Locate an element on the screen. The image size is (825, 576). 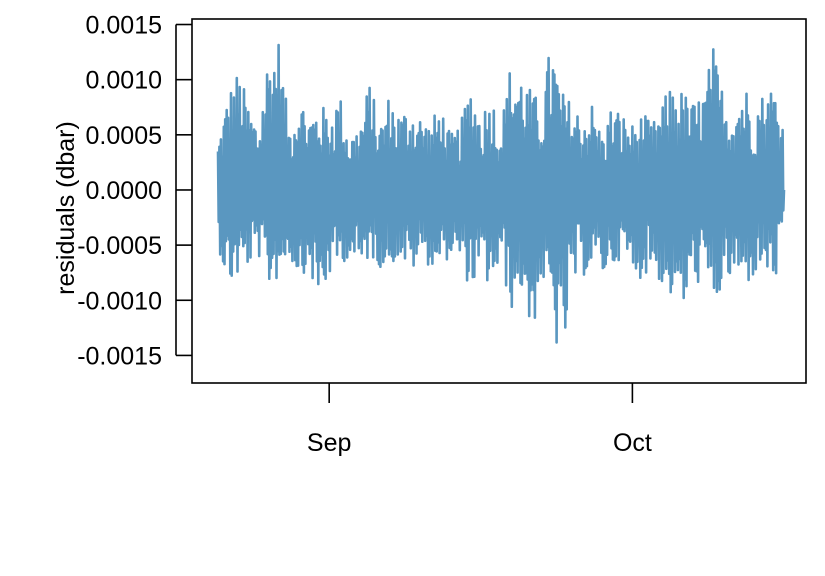
y-tick-label: -0.0010 is located at coordinates (119, 301).